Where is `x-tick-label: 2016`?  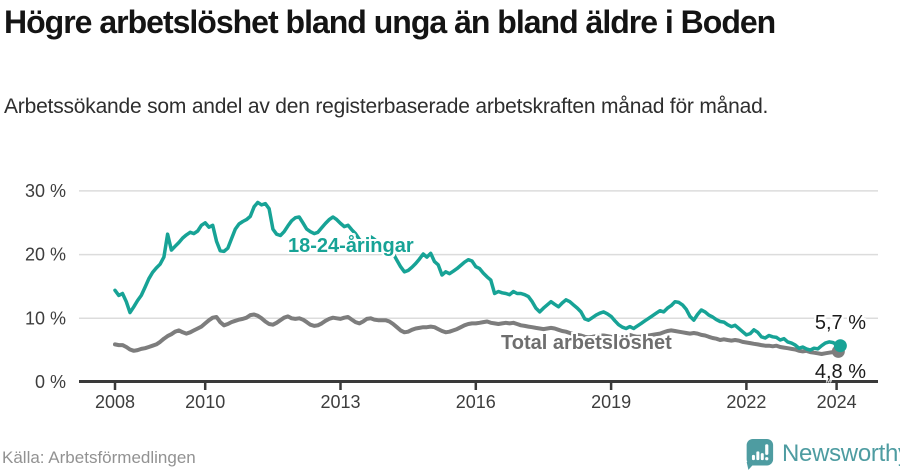 x-tick-label: 2016 is located at coordinates (476, 402).